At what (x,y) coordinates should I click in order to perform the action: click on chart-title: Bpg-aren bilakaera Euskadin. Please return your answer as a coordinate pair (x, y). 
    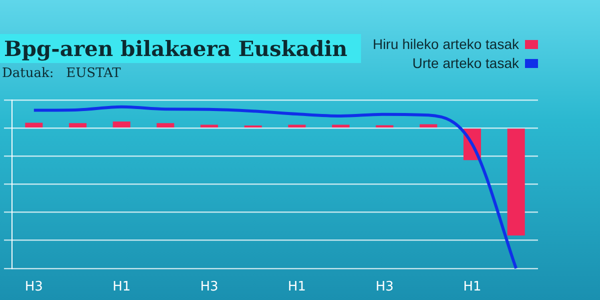
    Looking at the image, I should click on (181, 48).